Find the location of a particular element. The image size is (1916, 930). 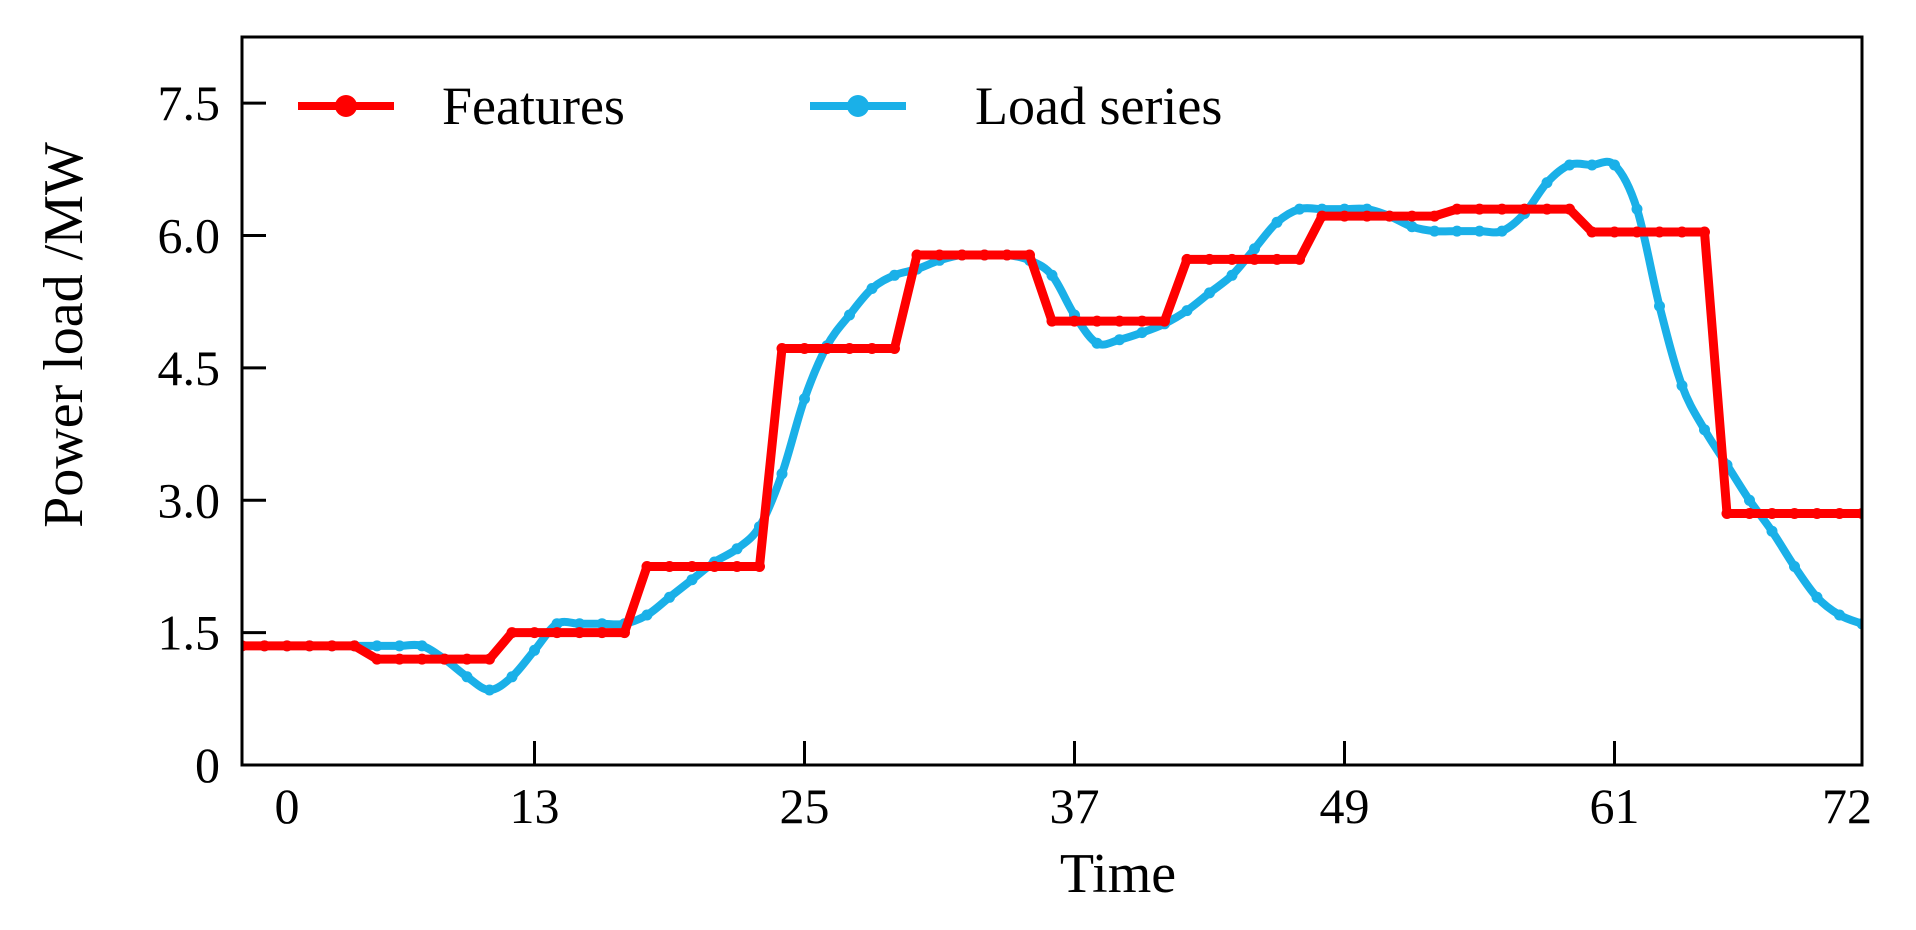

y-tick-label: 4.5 is located at coordinates (189, 368).